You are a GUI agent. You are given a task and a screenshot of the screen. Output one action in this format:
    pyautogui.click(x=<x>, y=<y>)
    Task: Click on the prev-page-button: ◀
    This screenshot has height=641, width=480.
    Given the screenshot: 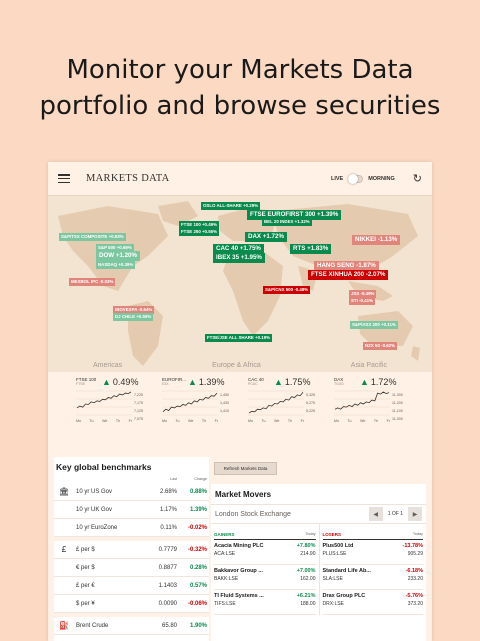 What is the action you would take?
    pyautogui.click(x=375, y=514)
    